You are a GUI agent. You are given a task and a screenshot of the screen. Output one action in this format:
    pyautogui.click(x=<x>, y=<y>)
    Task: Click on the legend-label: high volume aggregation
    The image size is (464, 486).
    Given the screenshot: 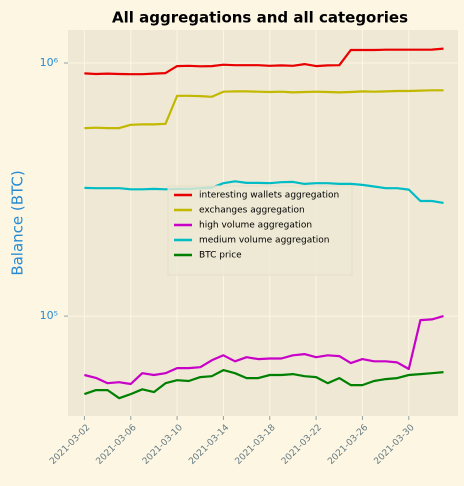 What is the action you would take?
    pyautogui.click(x=255, y=226)
    